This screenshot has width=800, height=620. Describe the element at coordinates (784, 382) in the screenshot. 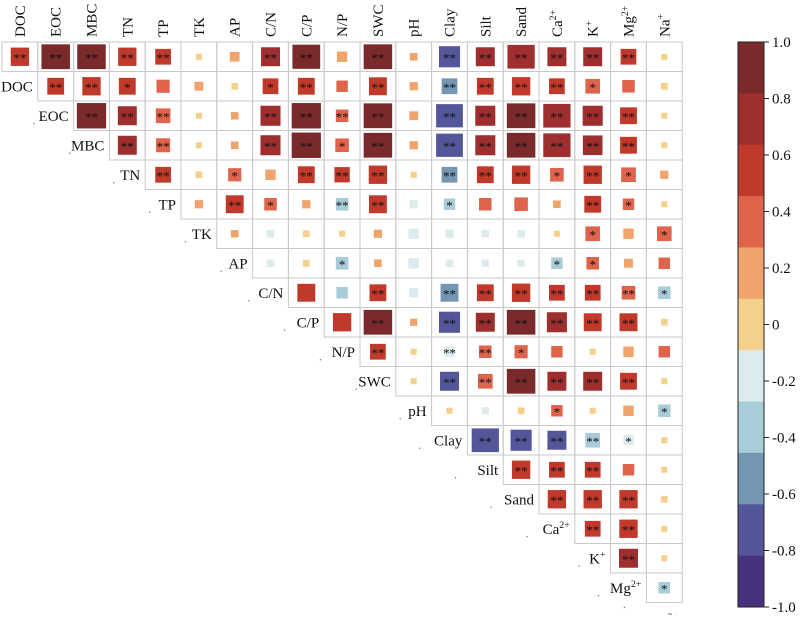

I see `colorbar-tick-label: -0.2` at that location.